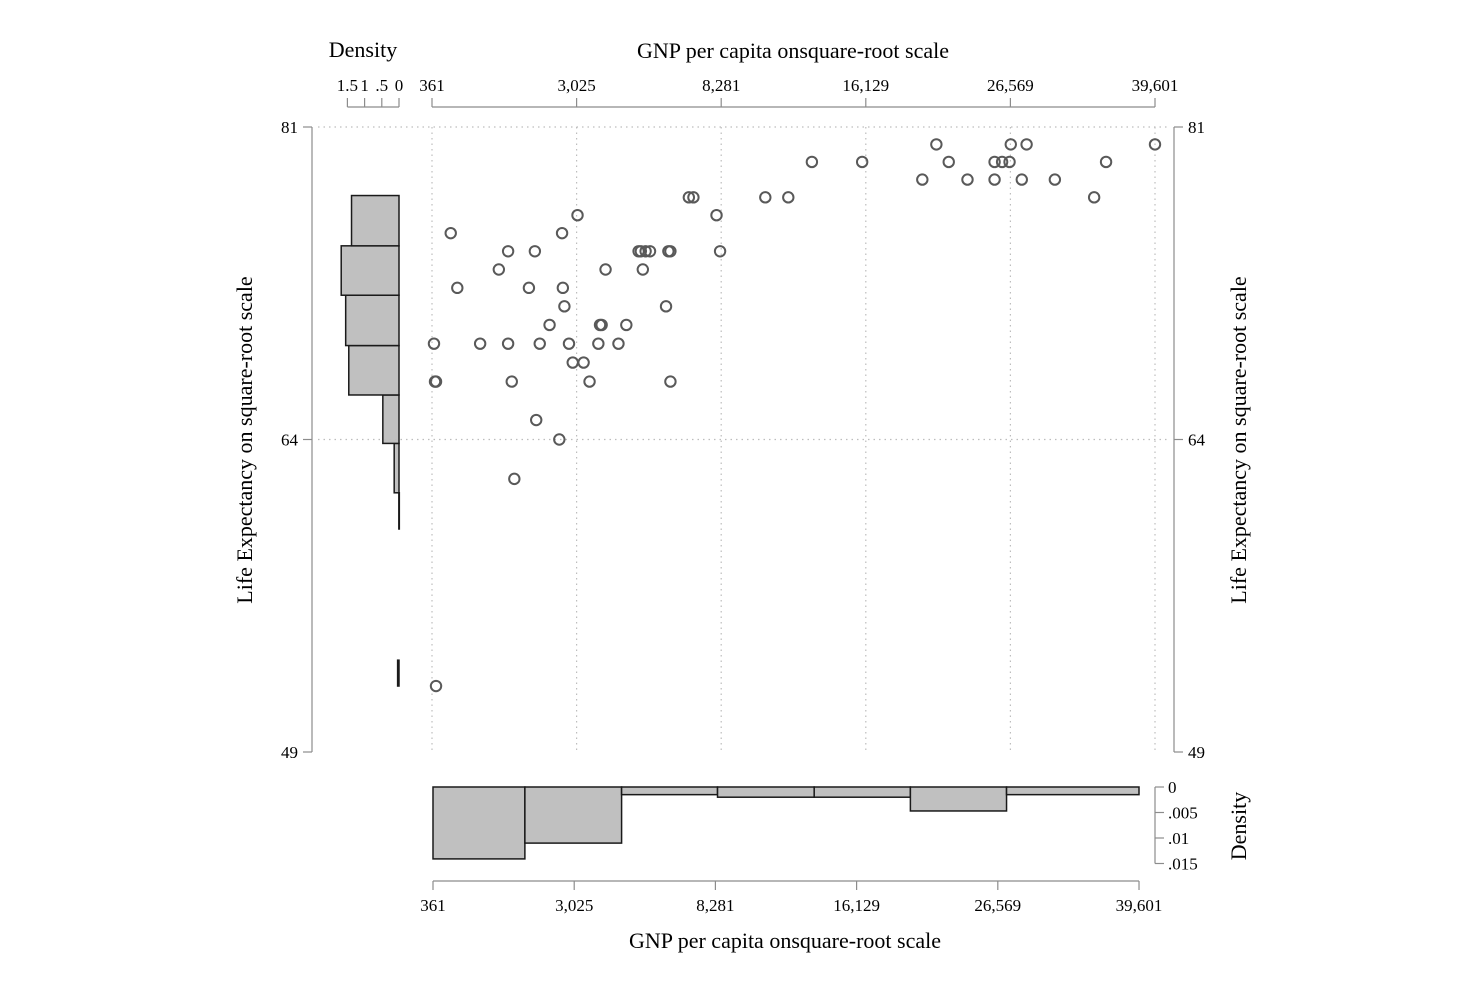 Image resolution: width=1484 pixels, height=990 pixels. Describe the element at coordinates (289, 752) in the screenshot. I see `left-y-tick-label: 49` at that location.